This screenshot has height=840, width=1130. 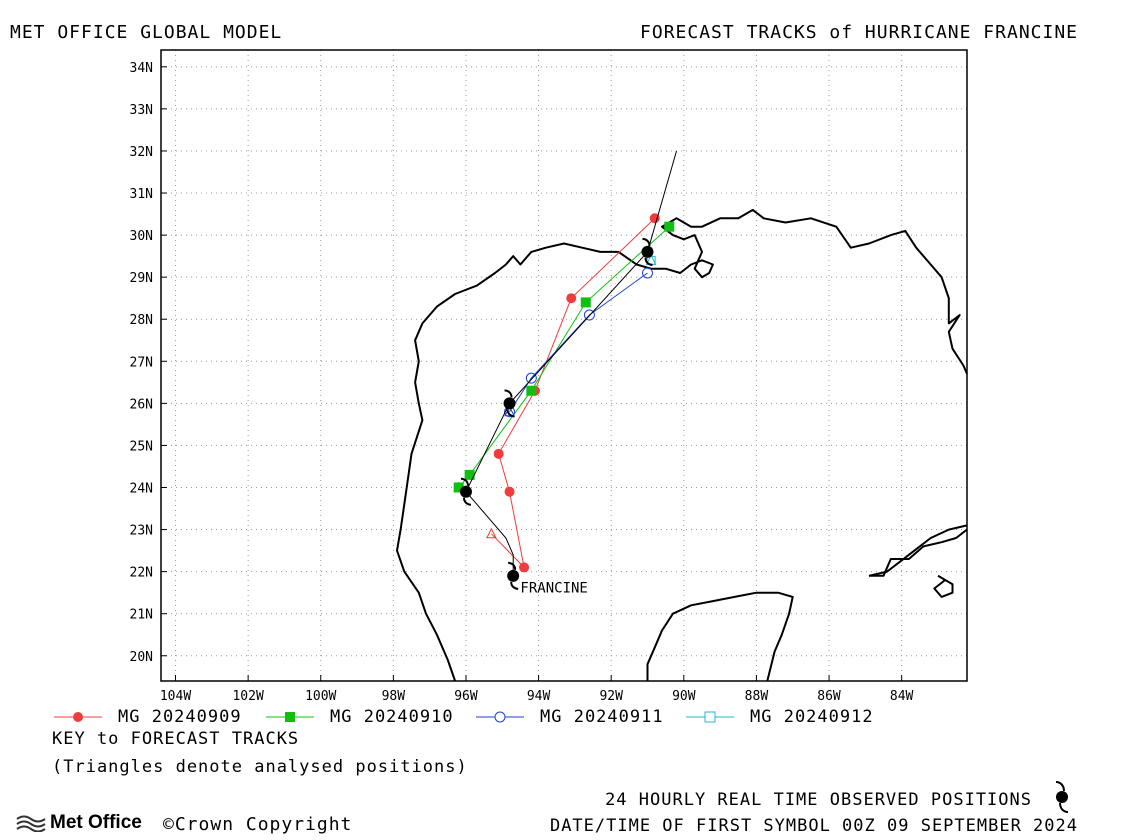 I want to click on lat-tick-label: 25N, so click(x=141, y=446).